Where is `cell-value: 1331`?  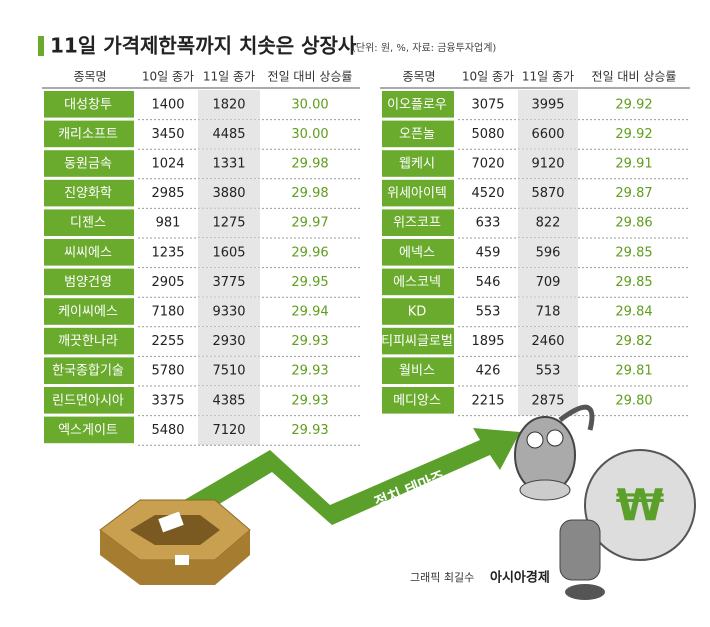 cell-value: 1331 is located at coordinates (228, 164).